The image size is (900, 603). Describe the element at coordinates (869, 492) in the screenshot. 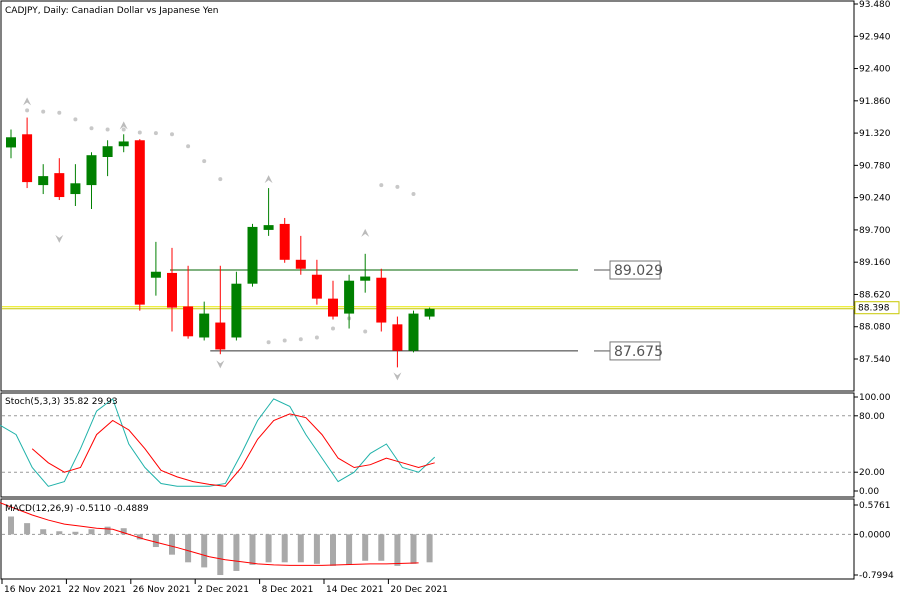

I see `stoch-tick-label: 0.00` at that location.